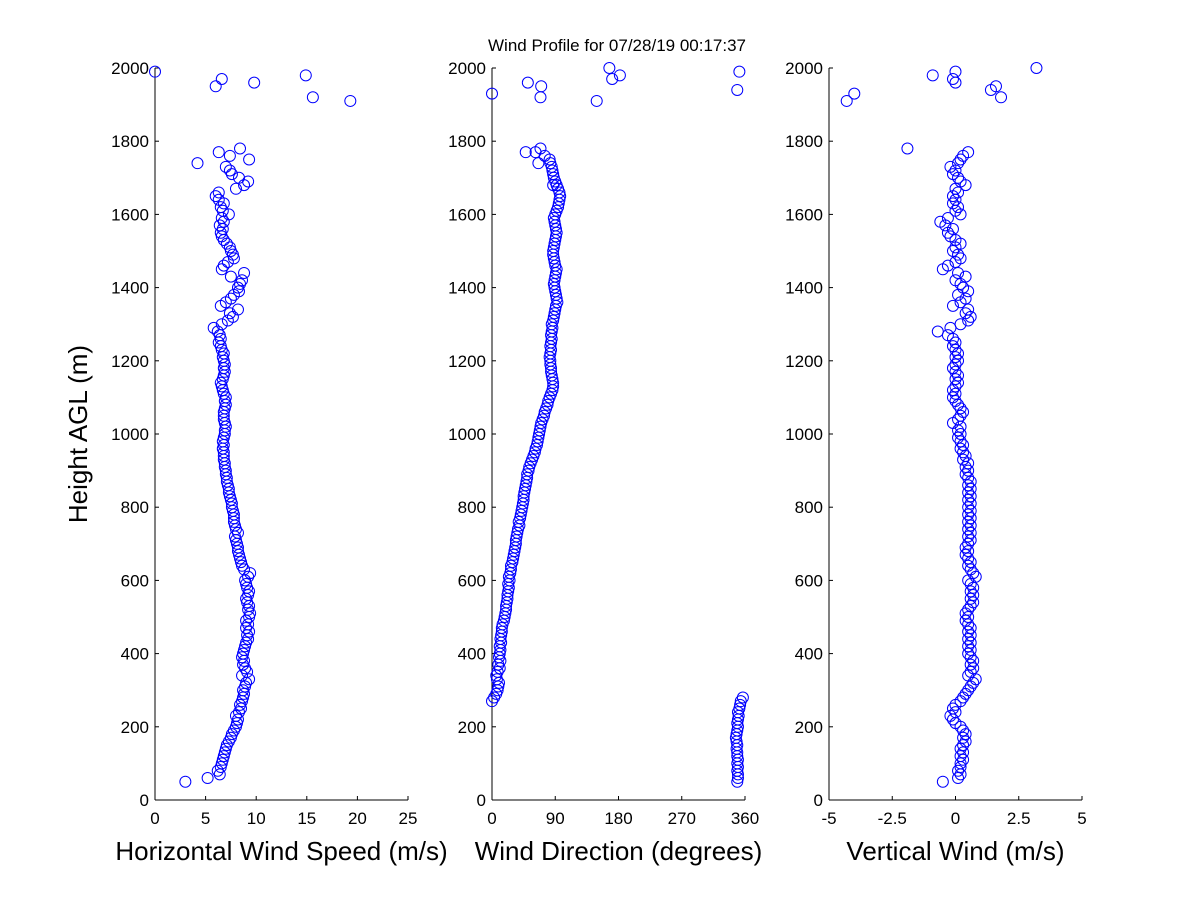 This screenshot has height=900, width=1200. Describe the element at coordinates (809, 580) in the screenshot. I see `y-tick-label: 600` at that location.